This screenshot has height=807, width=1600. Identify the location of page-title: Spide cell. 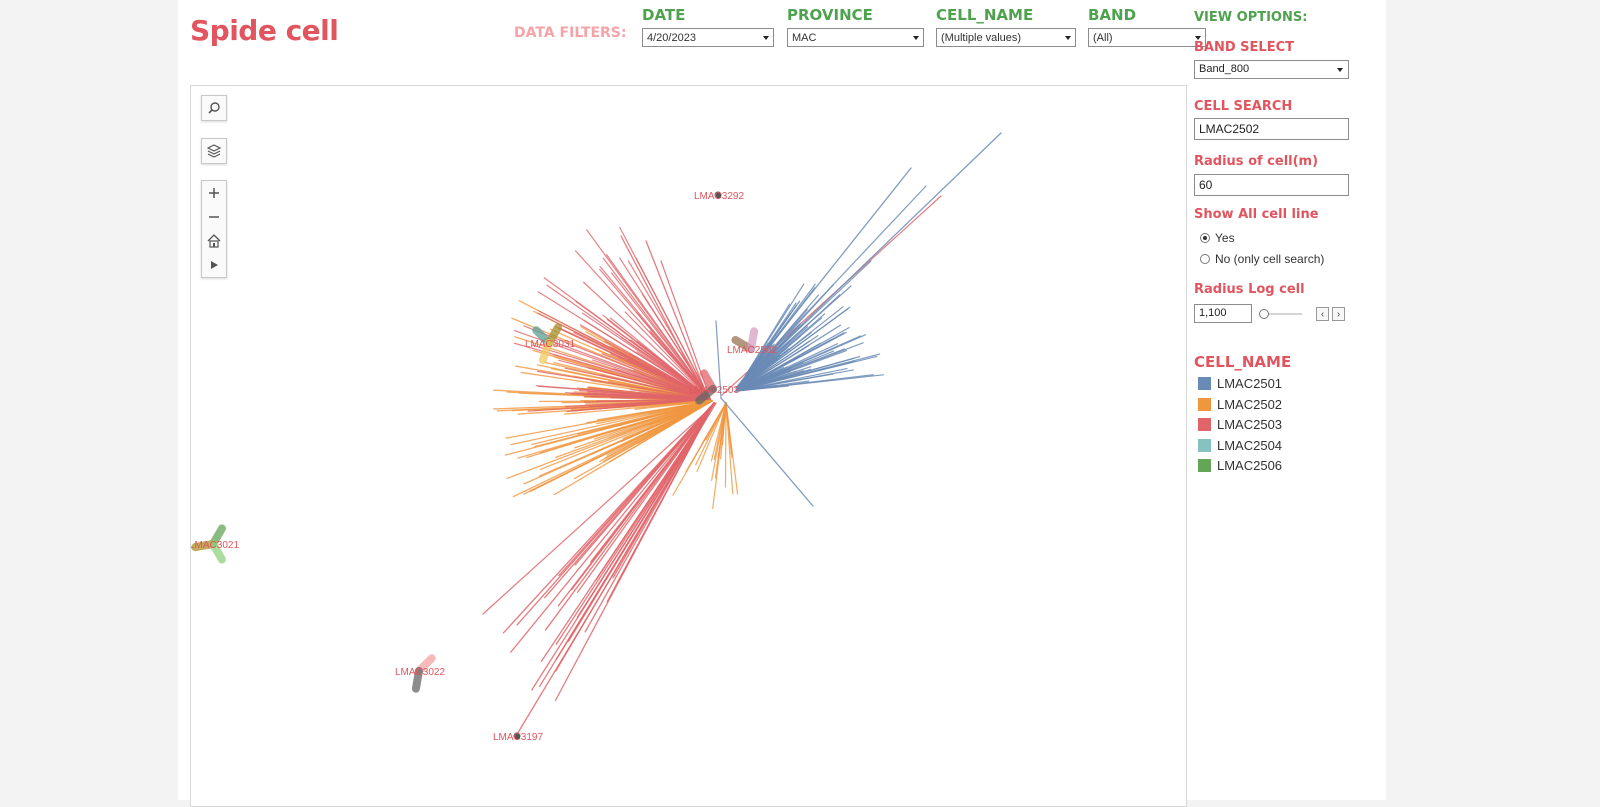
(264, 30).